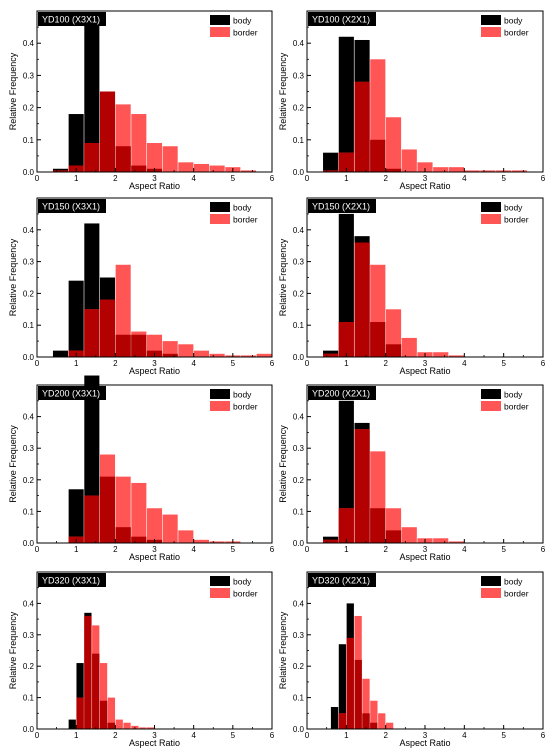  What do you see at coordinates (341, 581) in the screenshot?
I see `panel-title: YD320 (X2X1)` at bounding box center [341, 581].